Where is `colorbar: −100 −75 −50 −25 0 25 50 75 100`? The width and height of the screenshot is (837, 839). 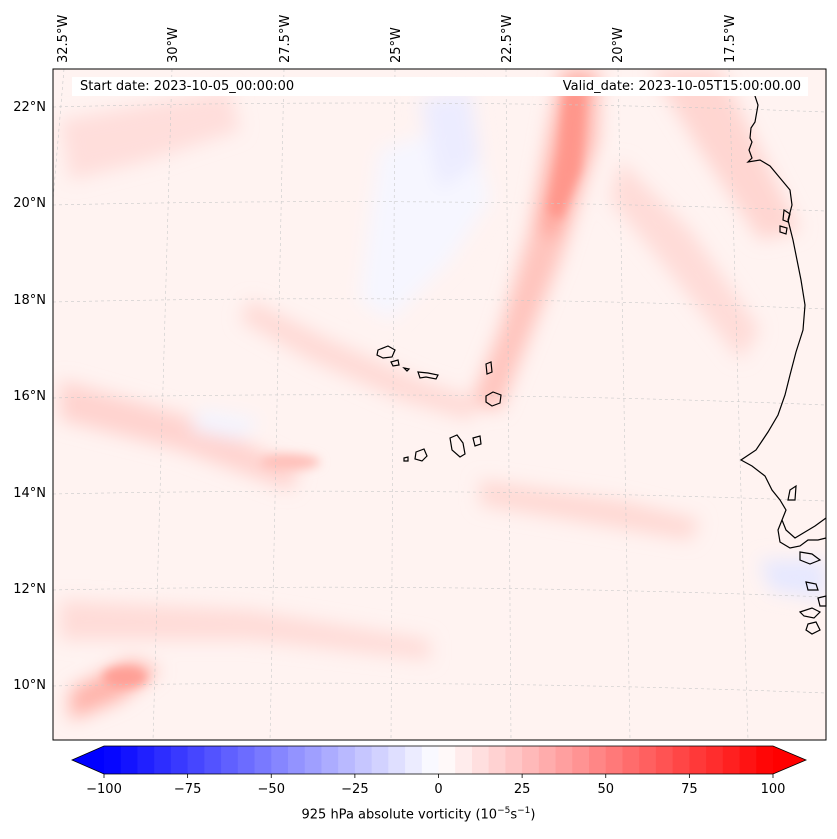
colorbar: −100 −75 −50 −25 0 25 50 75 100 is located at coordinates (439, 771).